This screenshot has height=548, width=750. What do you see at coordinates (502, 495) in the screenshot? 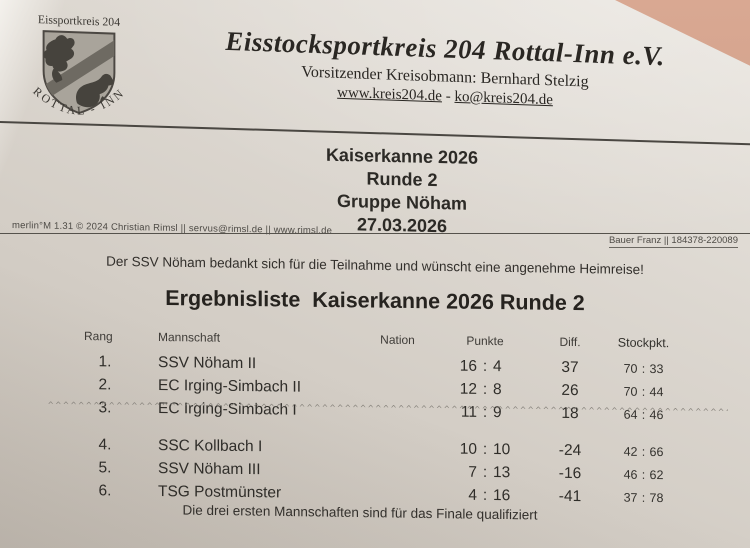
I see `punkte-lost: 16` at bounding box center [502, 495].